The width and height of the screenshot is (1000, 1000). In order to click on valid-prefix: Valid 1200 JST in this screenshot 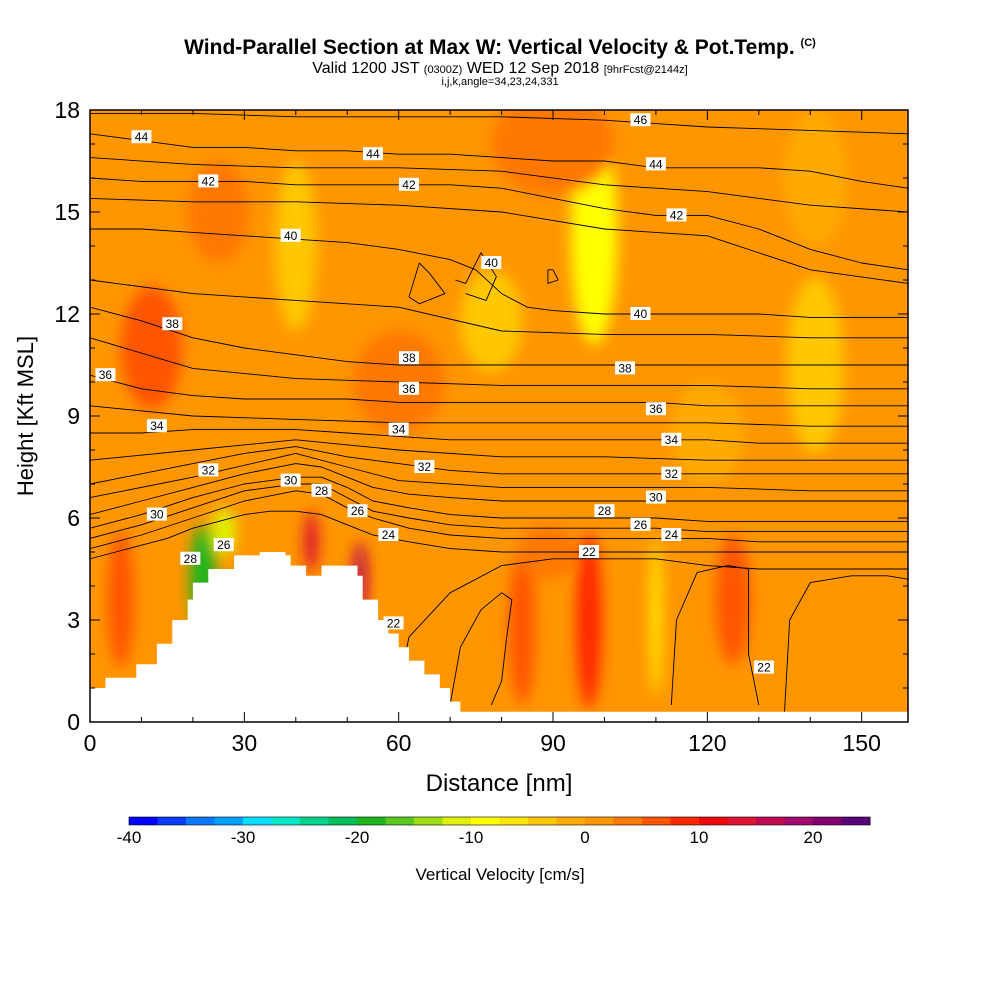, I will do `click(366, 68)`.